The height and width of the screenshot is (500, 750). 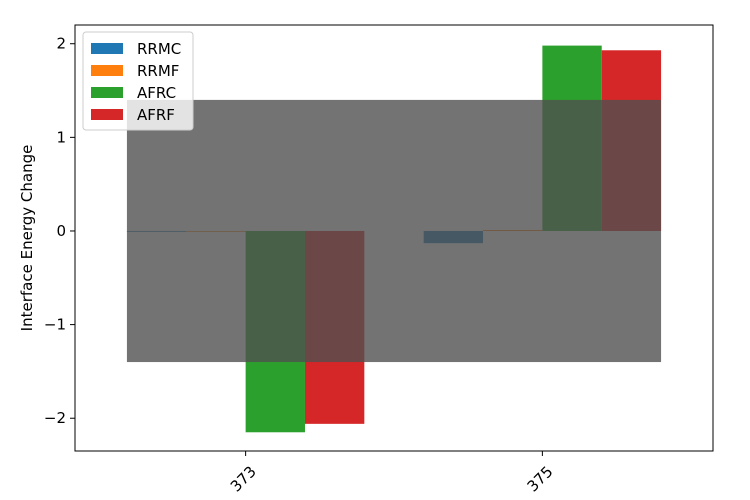 I want to click on legend-swatch-afrf, so click(x=107, y=114).